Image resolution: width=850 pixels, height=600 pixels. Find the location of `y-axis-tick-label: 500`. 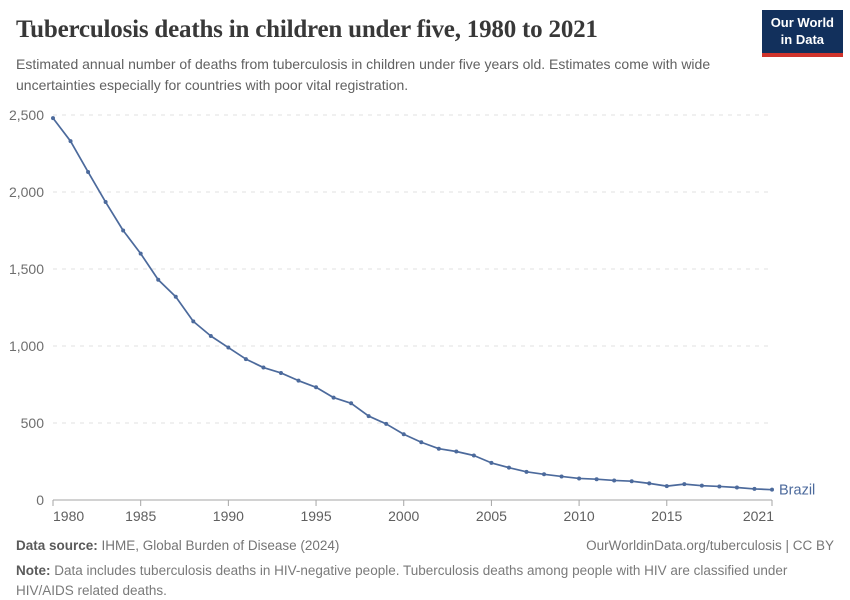

y-axis-tick-label: 500 is located at coordinates (33, 423).